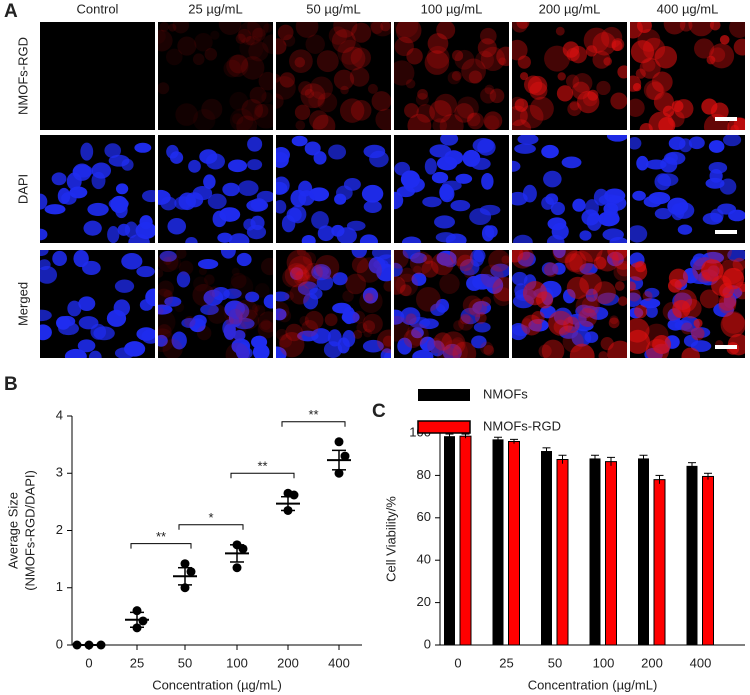  I want to click on y-tick-label: 3, so click(59, 472).